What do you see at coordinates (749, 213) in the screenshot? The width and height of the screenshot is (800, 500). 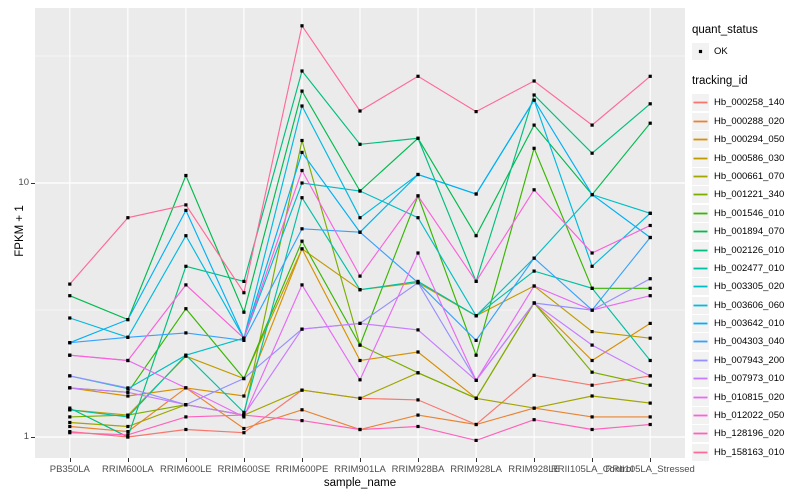 I see `legend-entry-label: Hb_001546_010` at bounding box center [749, 213].